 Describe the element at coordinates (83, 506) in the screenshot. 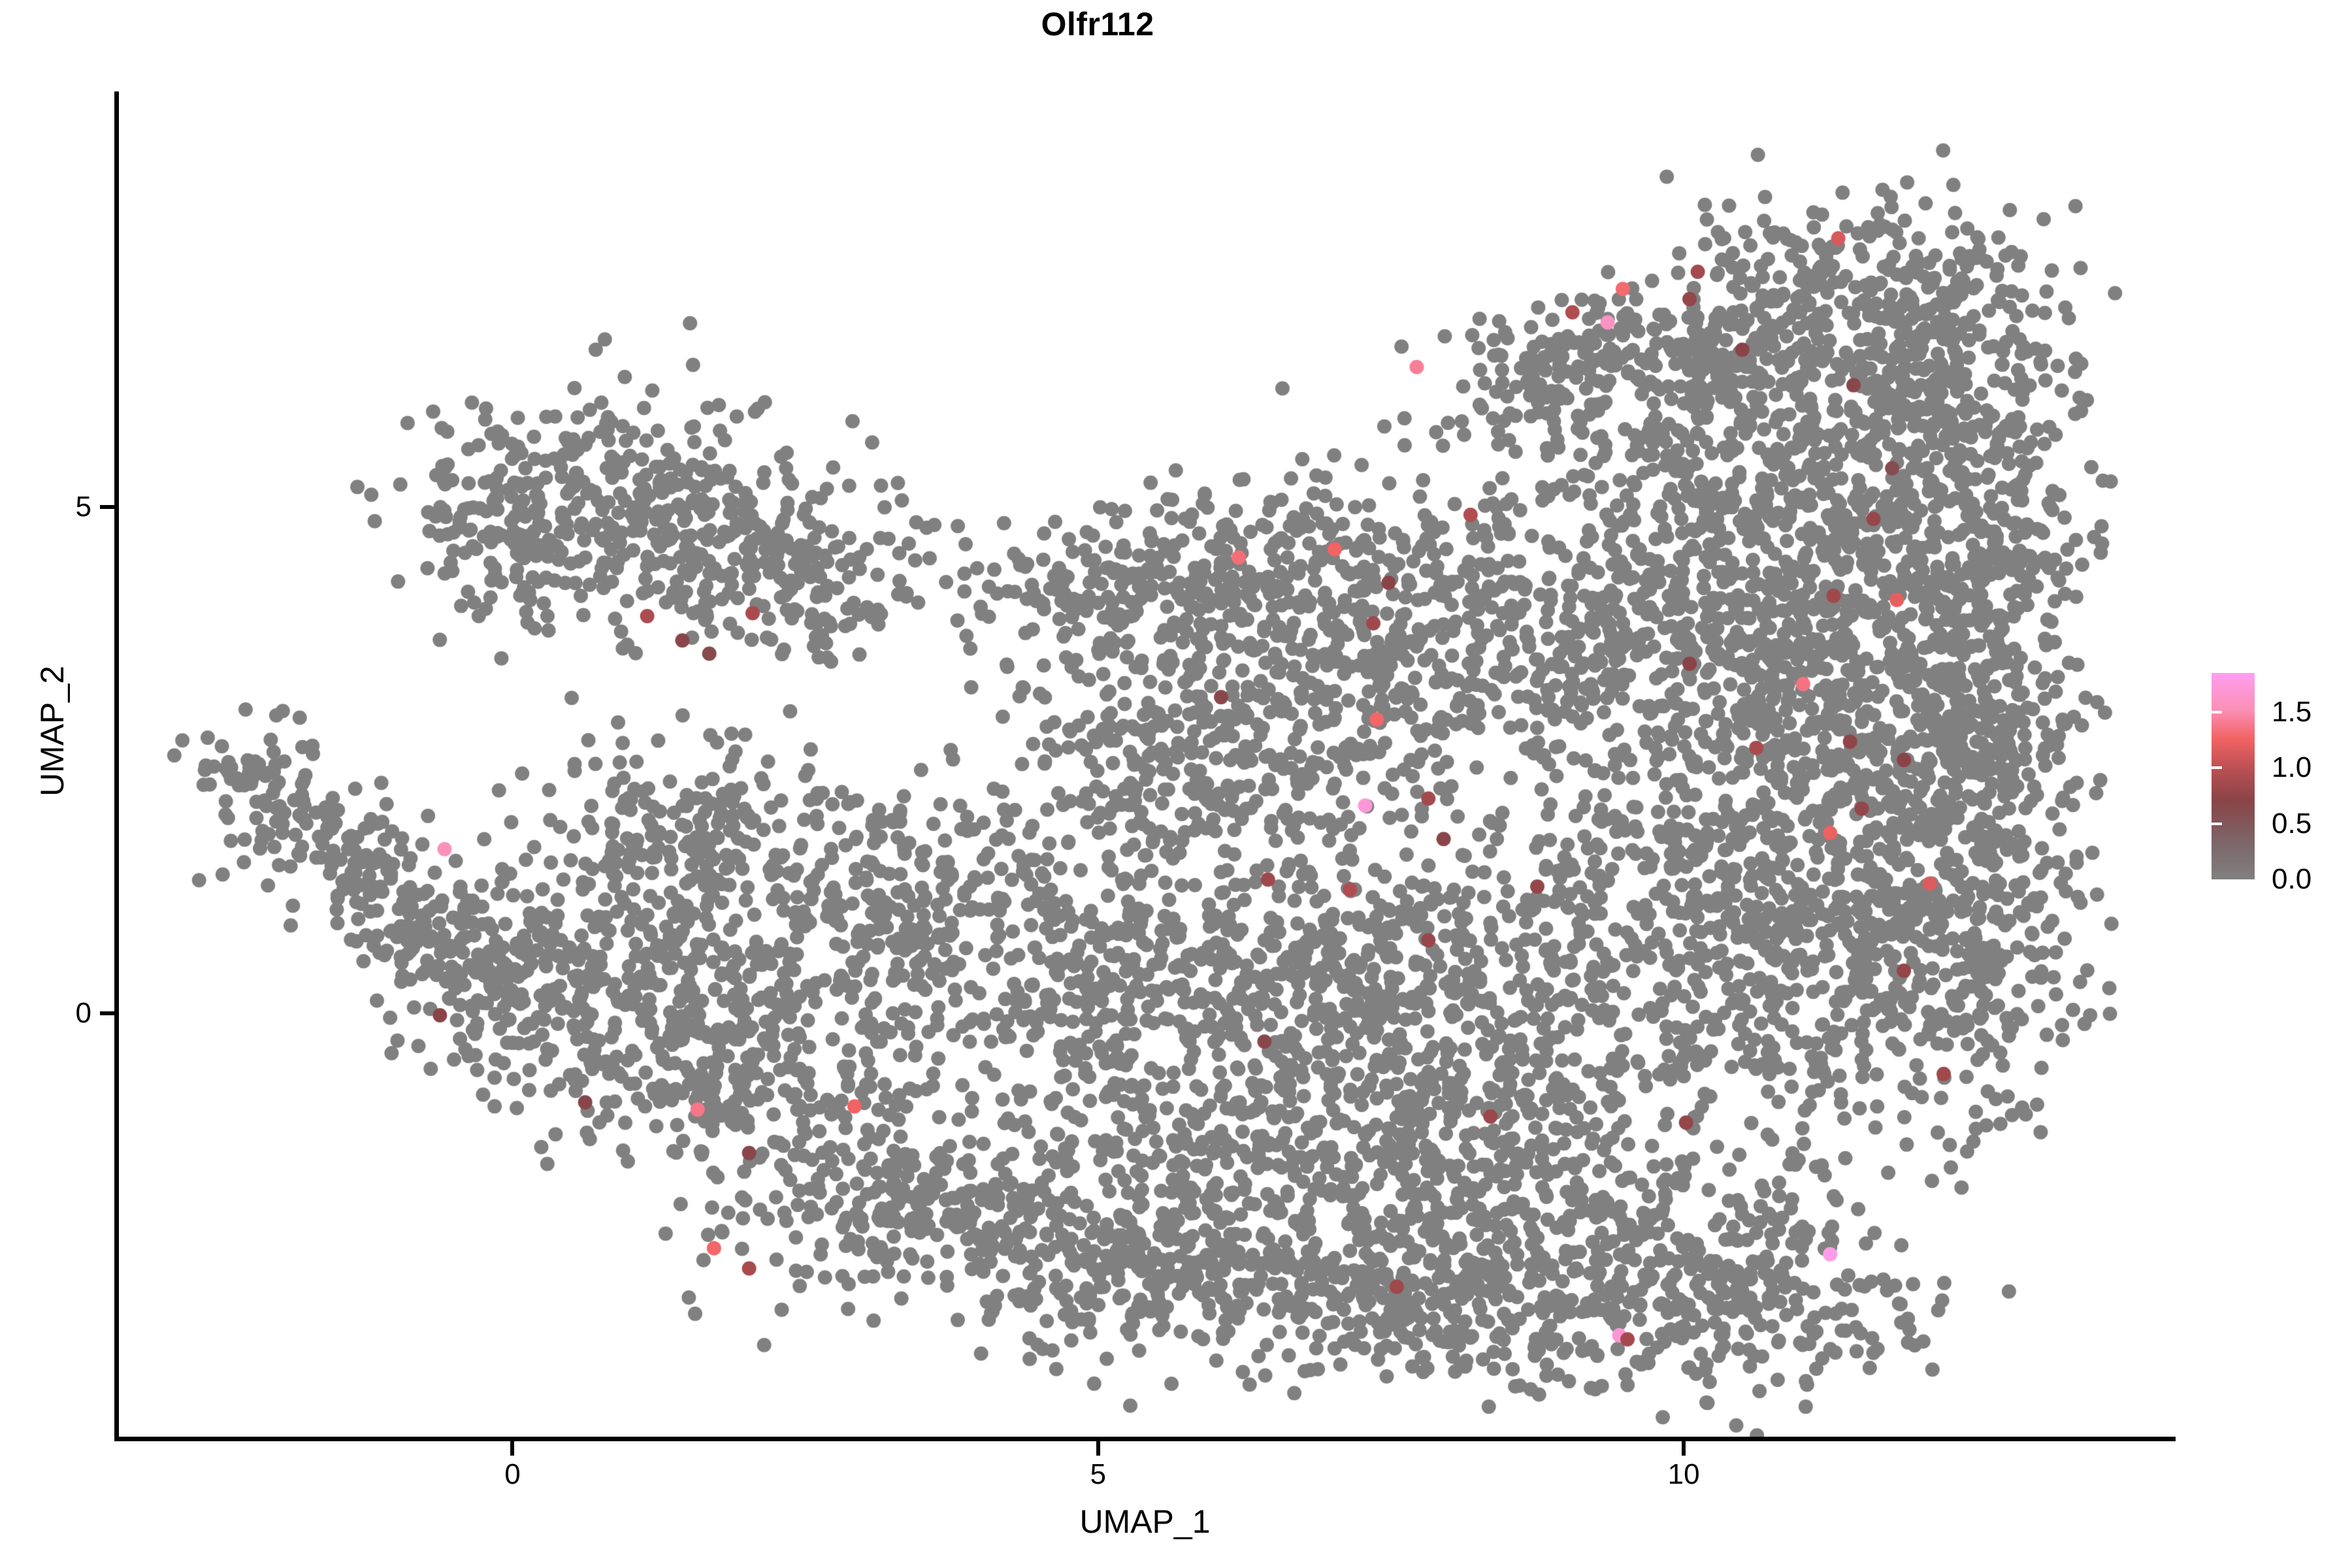

I see `y-tick-label: 5` at that location.